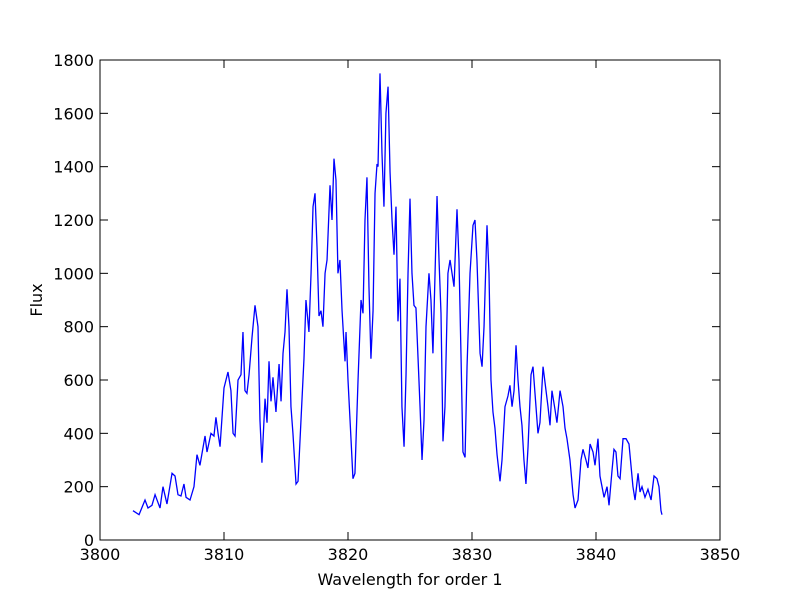 Image resolution: width=800 pixels, height=600 pixels. I want to click on x-tick-label: 3810, so click(224, 554).